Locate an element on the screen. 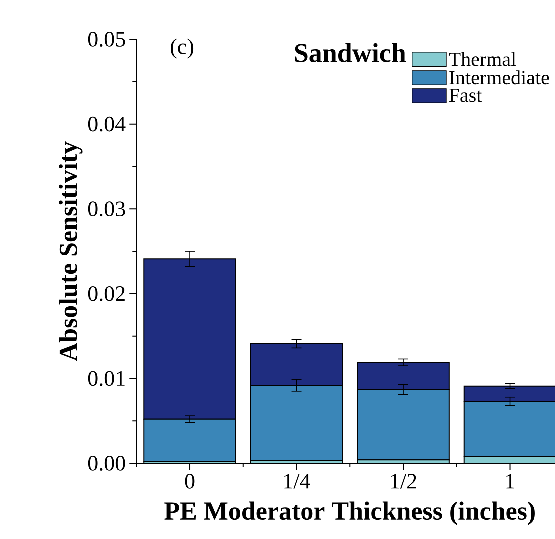 Image resolution: width=555 pixels, height=539 pixels. legend-label: Fast is located at coordinates (465, 95).